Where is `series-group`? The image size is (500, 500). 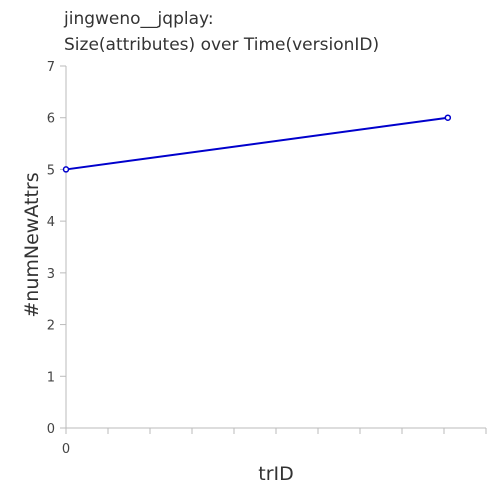
series-group is located at coordinates (257, 143).